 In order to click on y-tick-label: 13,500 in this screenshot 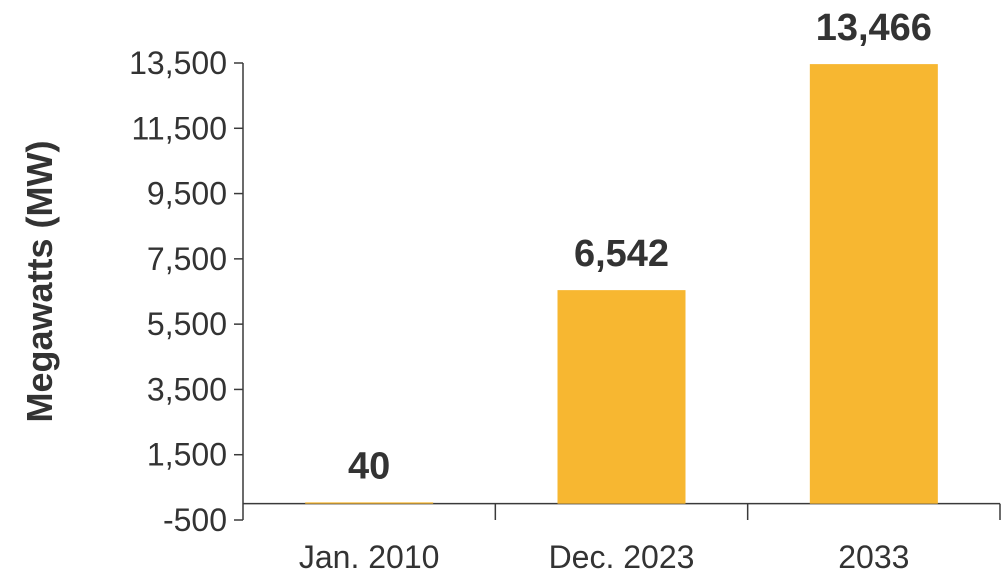, I will do `click(178, 63)`.